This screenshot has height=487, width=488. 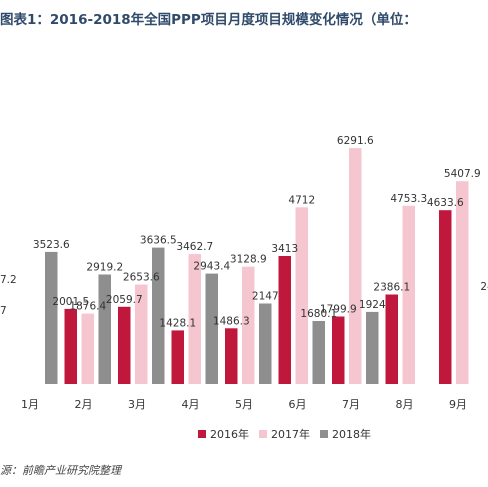 I want to click on legend-item-2018: 2018年, so click(x=345, y=434).